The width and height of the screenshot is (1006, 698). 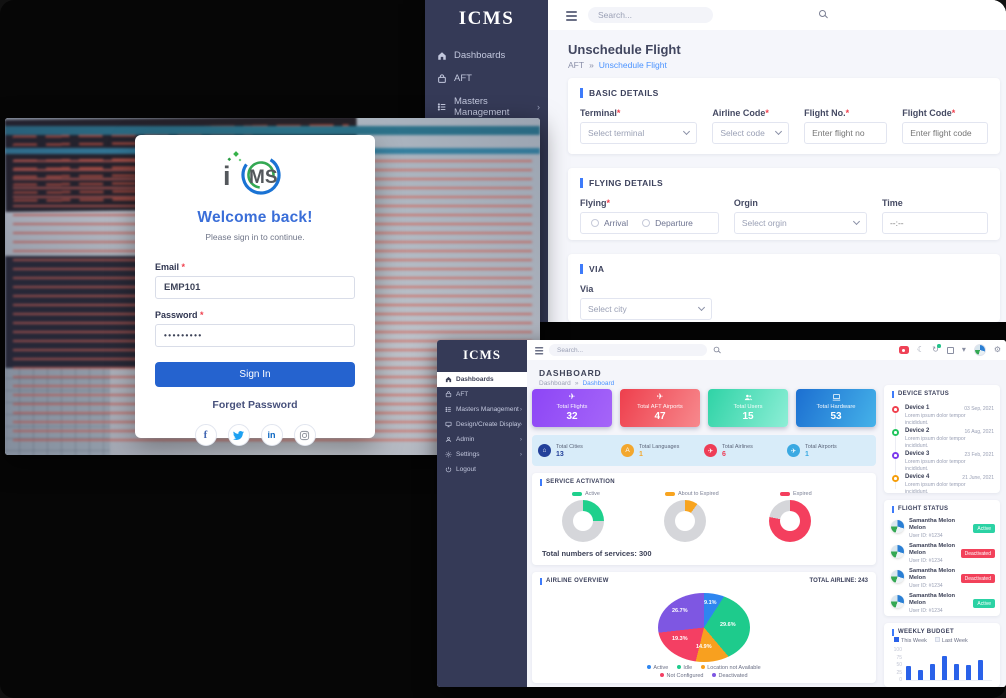 I want to click on chevron-down-icon, so click(x=779, y=132).